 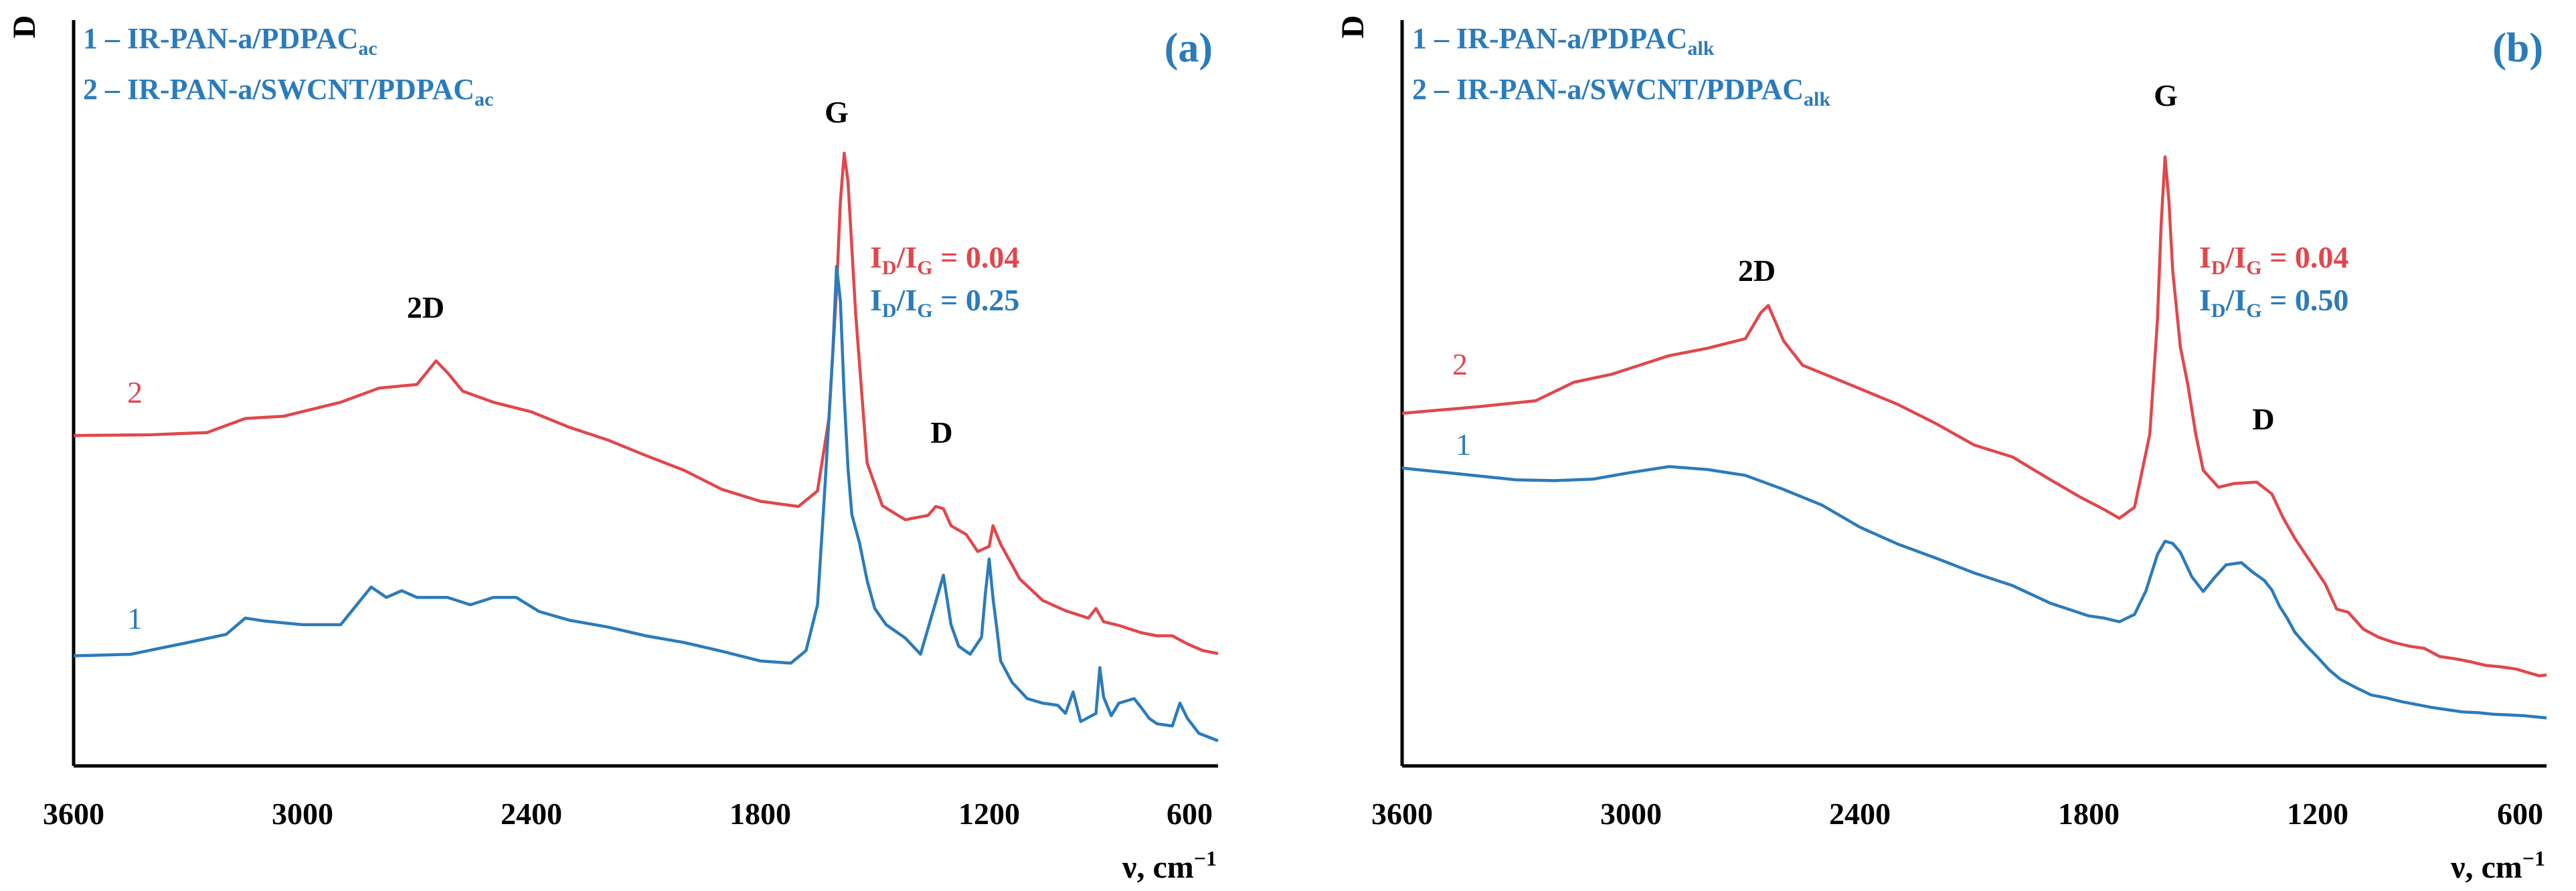 What do you see at coordinates (1463, 445) in the screenshot?
I see `panel-b-curve-1-number: 1` at bounding box center [1463, 445].